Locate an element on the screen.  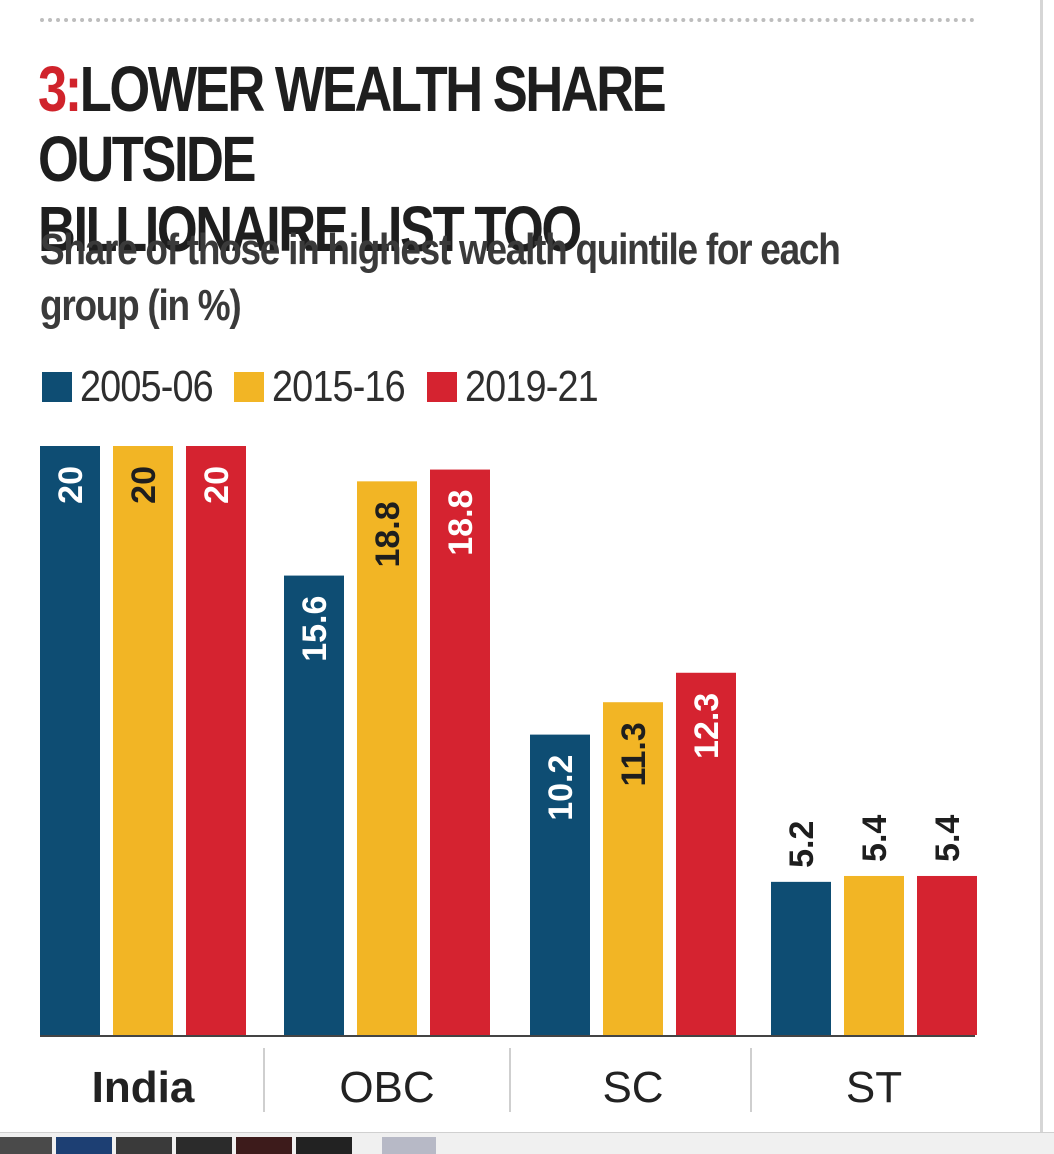
legend-item-2015-16: 2015-16 is located at coordinates (320, 387).